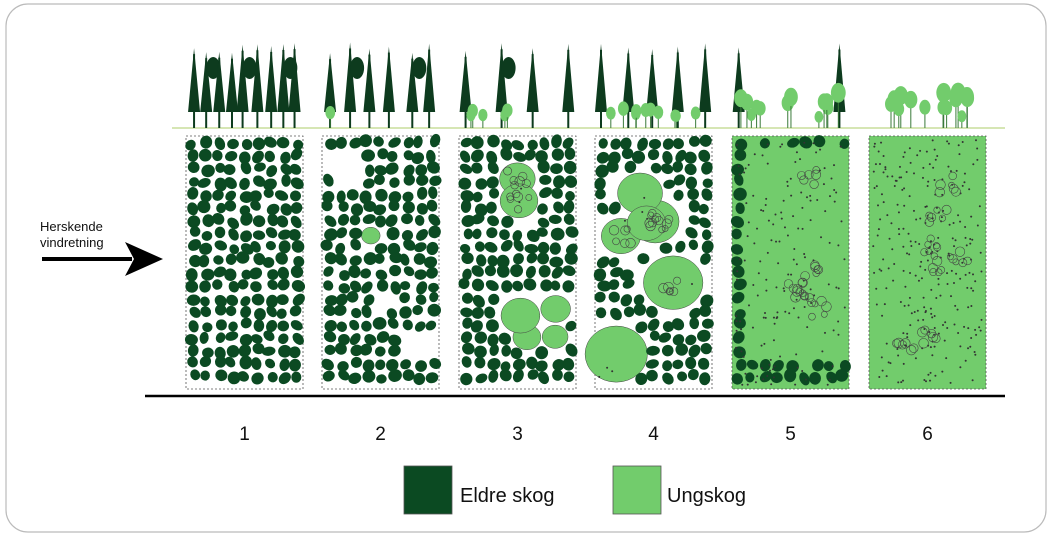 The height and width of the screenshot is (536, 1052). I want to click on stage-number: 2, so click(380, 434).